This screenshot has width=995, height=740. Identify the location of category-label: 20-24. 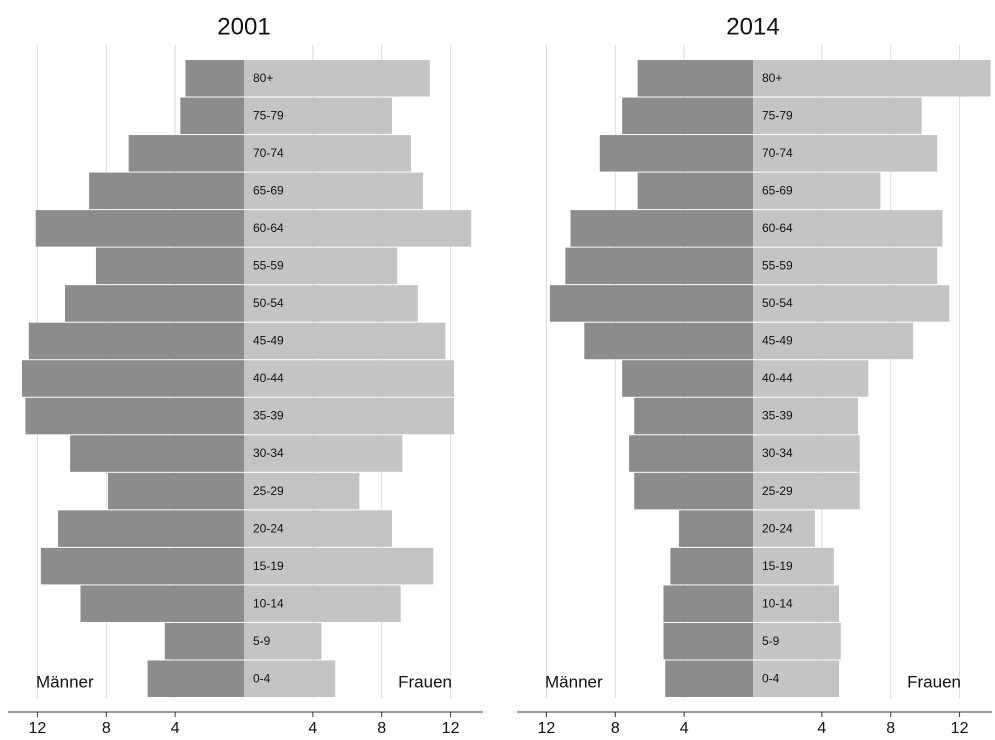
(268, 528).